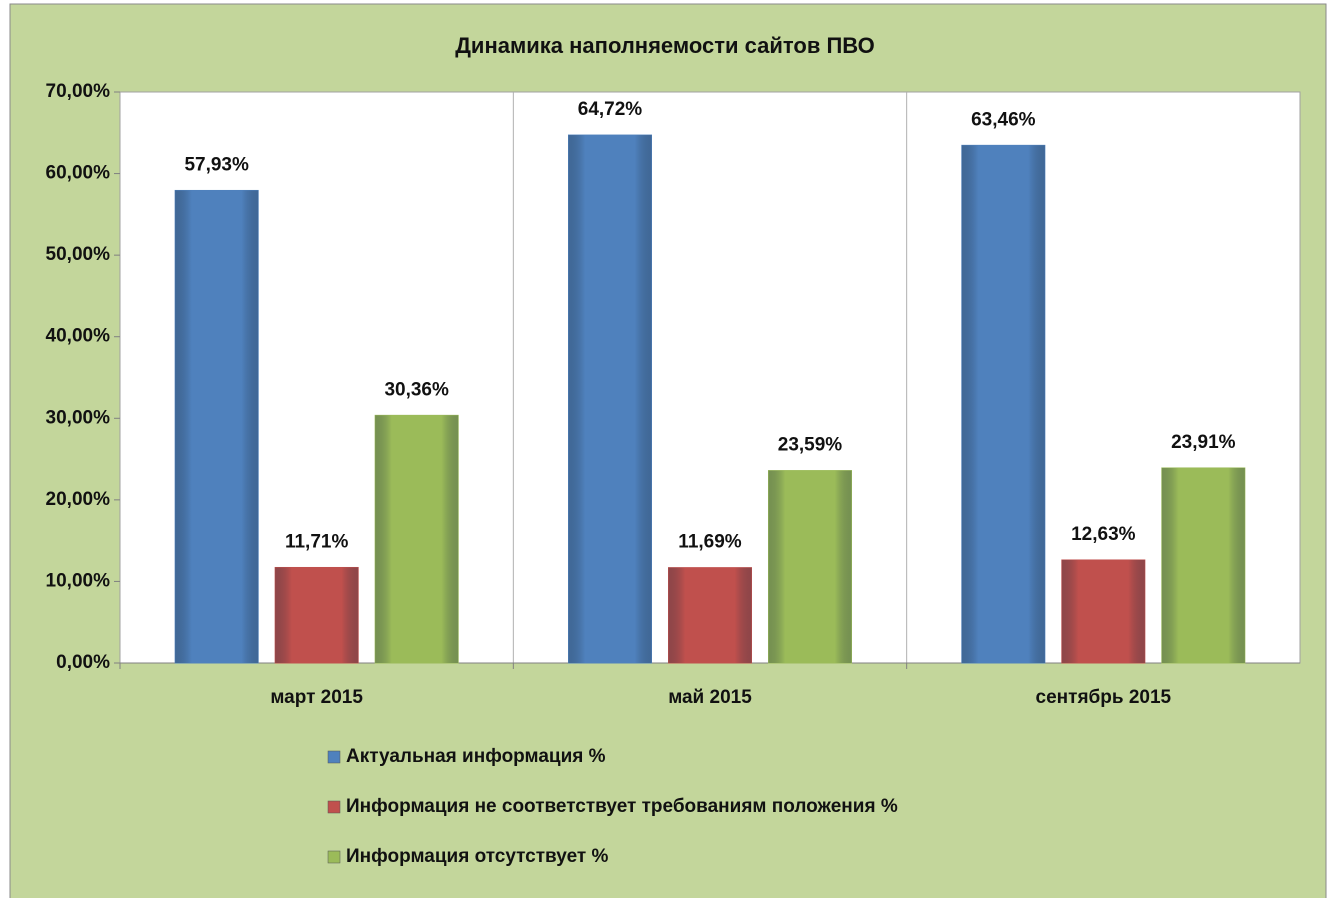  Describe the element at coordinates (810, 445) in the screenshot. I see `data-label: 23,59%` at that location.